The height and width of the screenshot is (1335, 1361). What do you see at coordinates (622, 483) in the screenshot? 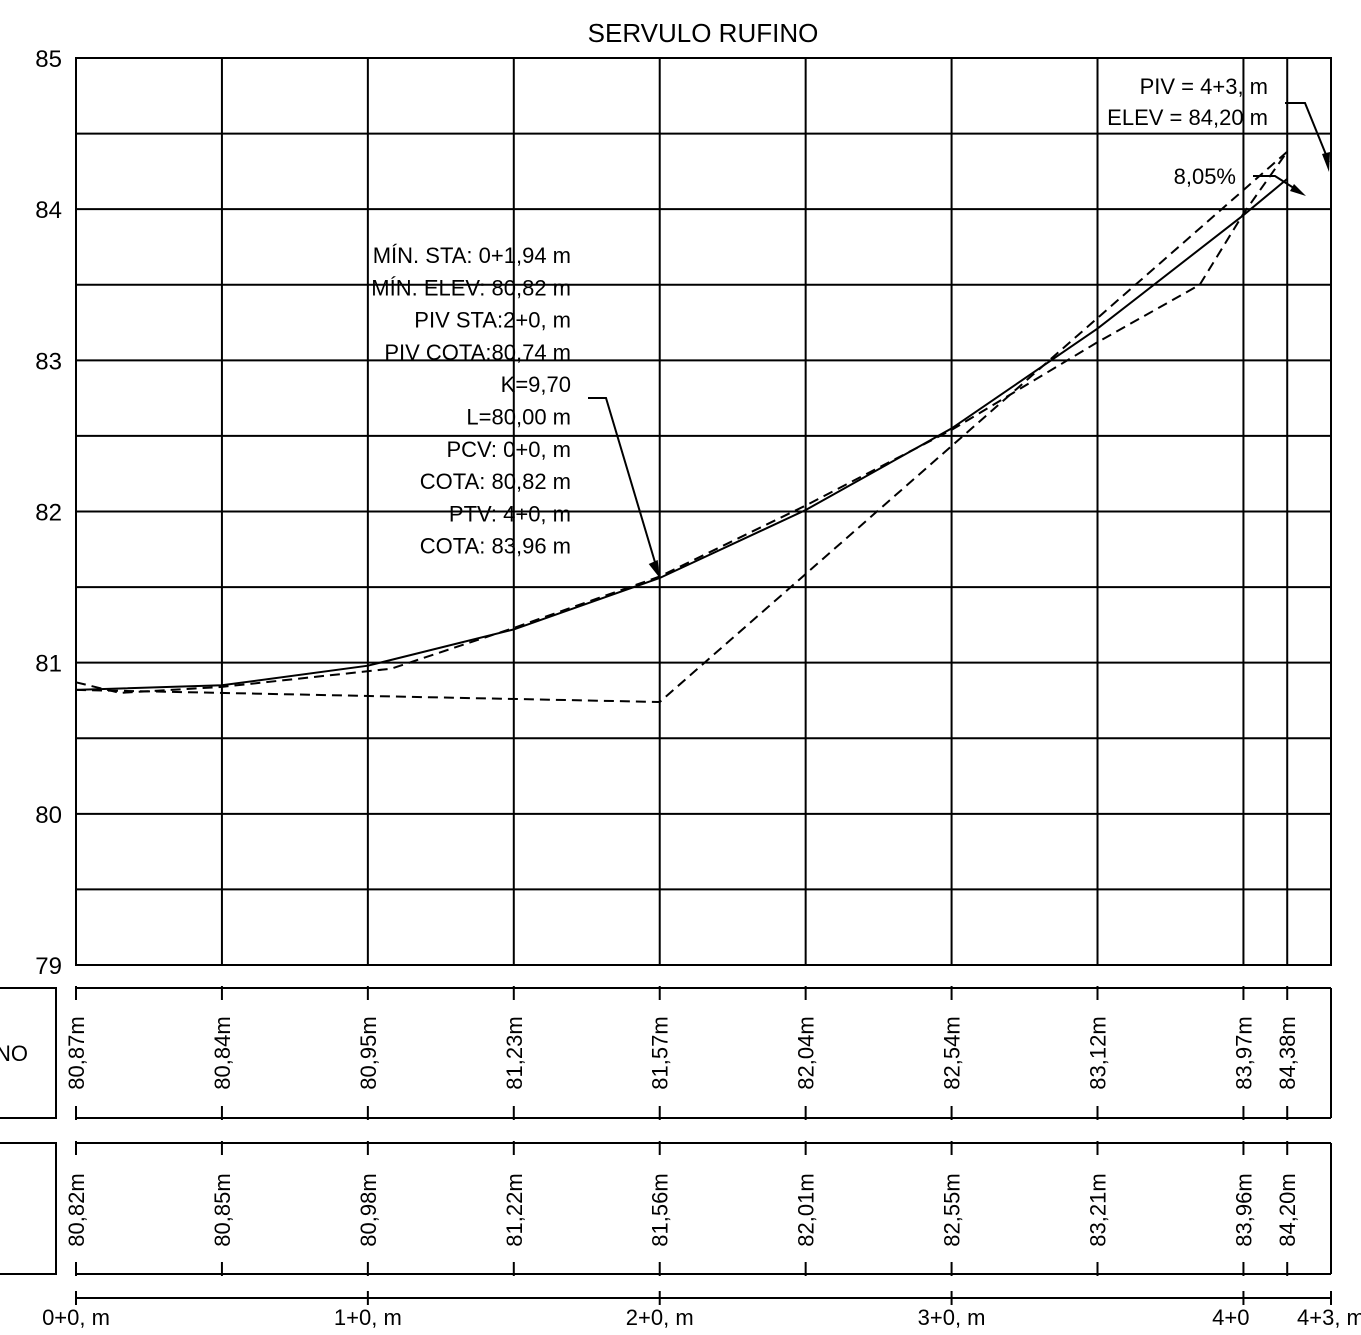
I see `leader-line` at bounding box center [622, 483].